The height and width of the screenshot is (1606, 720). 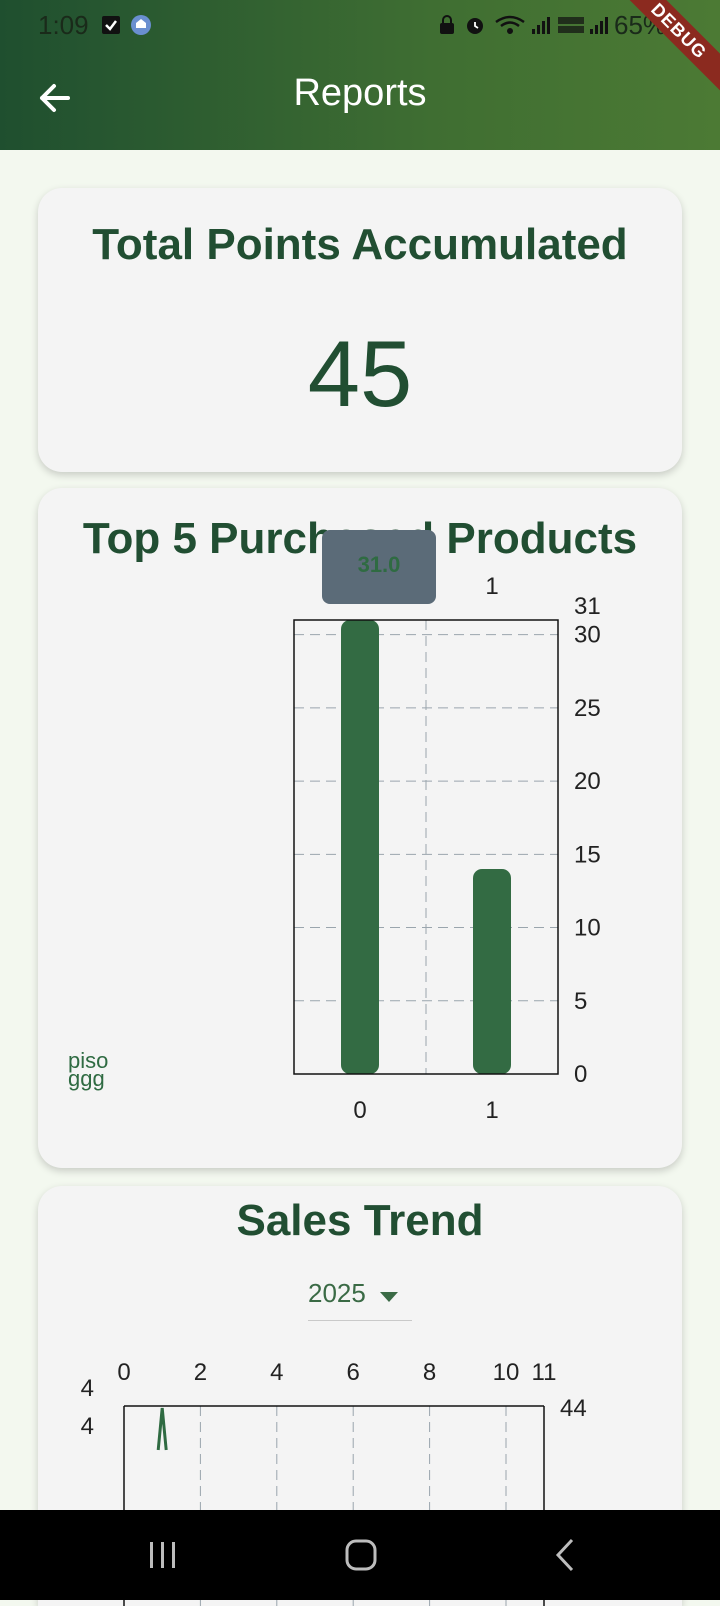 What do you see at coordinates (63, 25) in the screenshot?
I see `status-time: 1:09` at bounding box center [63, 25].